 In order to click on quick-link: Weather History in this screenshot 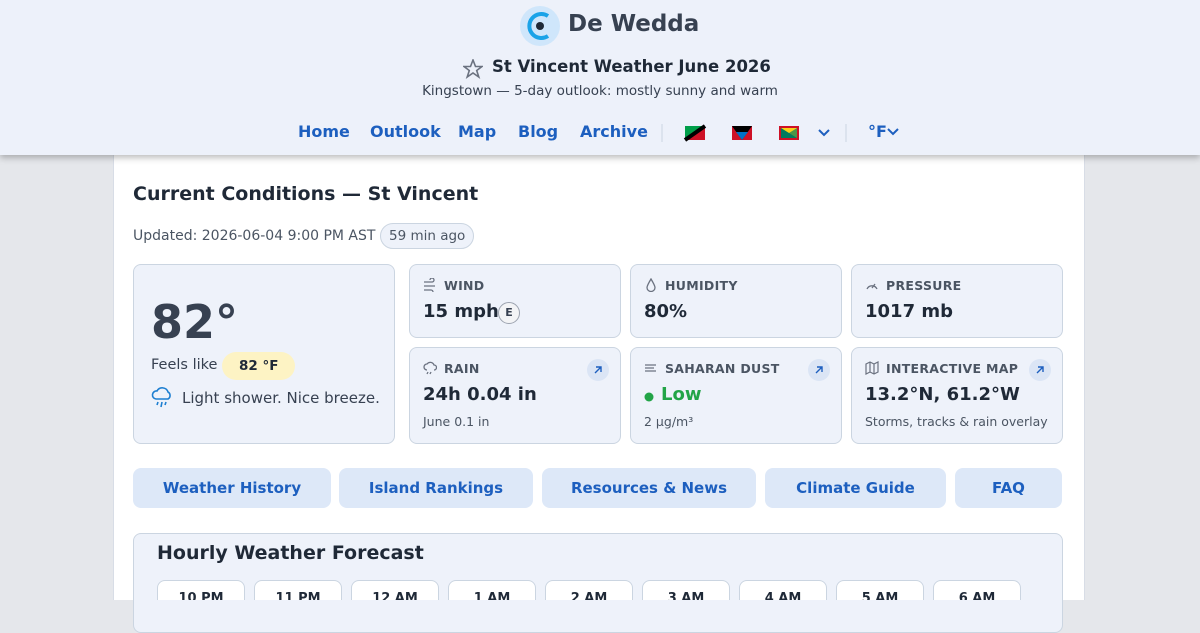, I will do `click(232, 488)`.